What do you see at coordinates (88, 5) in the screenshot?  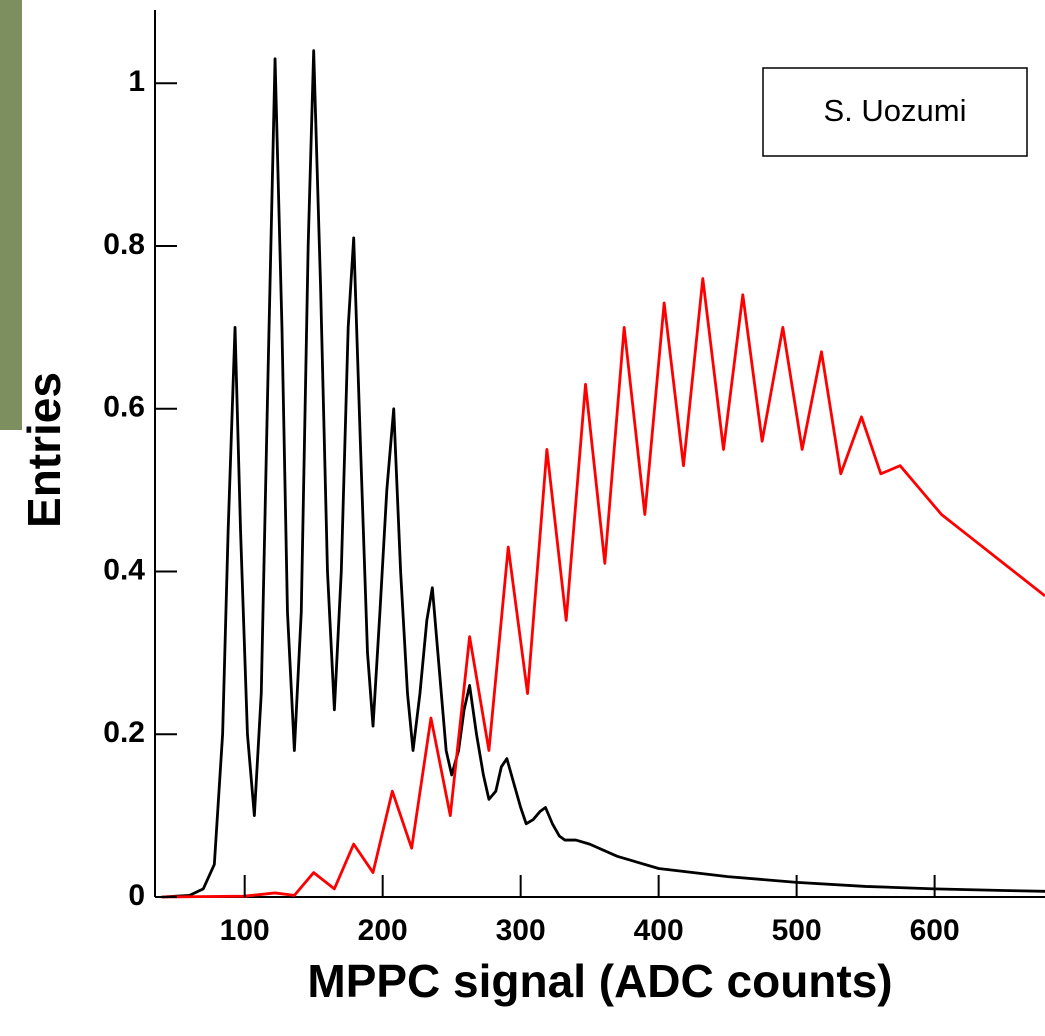 I see `background-strip` at bounding box center [88, 5].